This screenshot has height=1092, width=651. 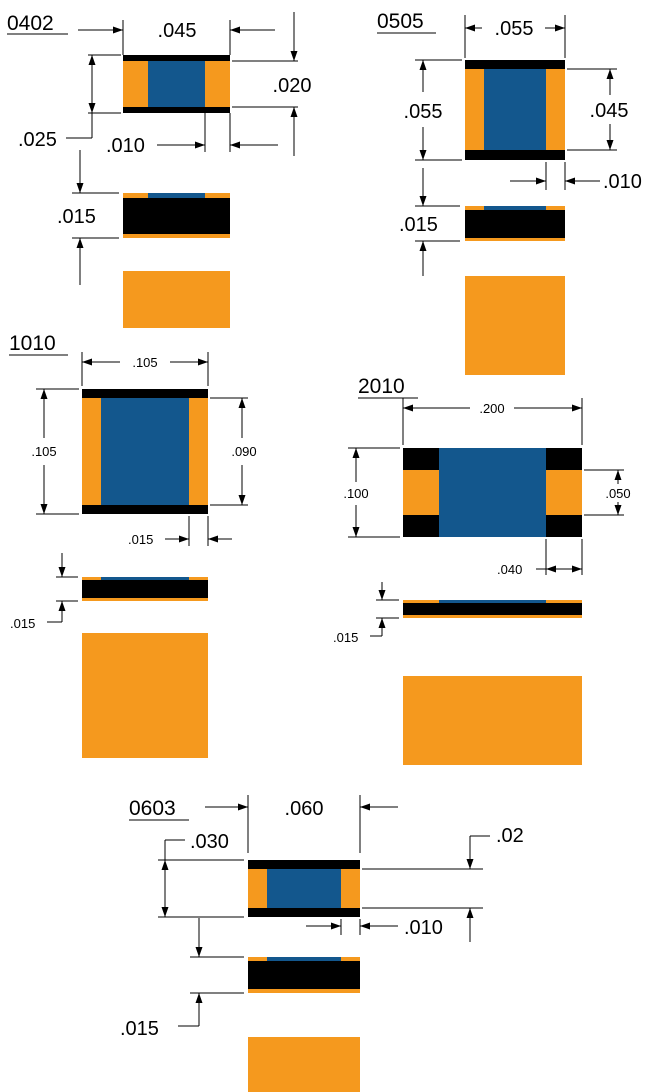 What do you see at coordinates (144, 362) in the screenshot?
I see `part-1010-length-label: .105` at bounding box center [144, 362].